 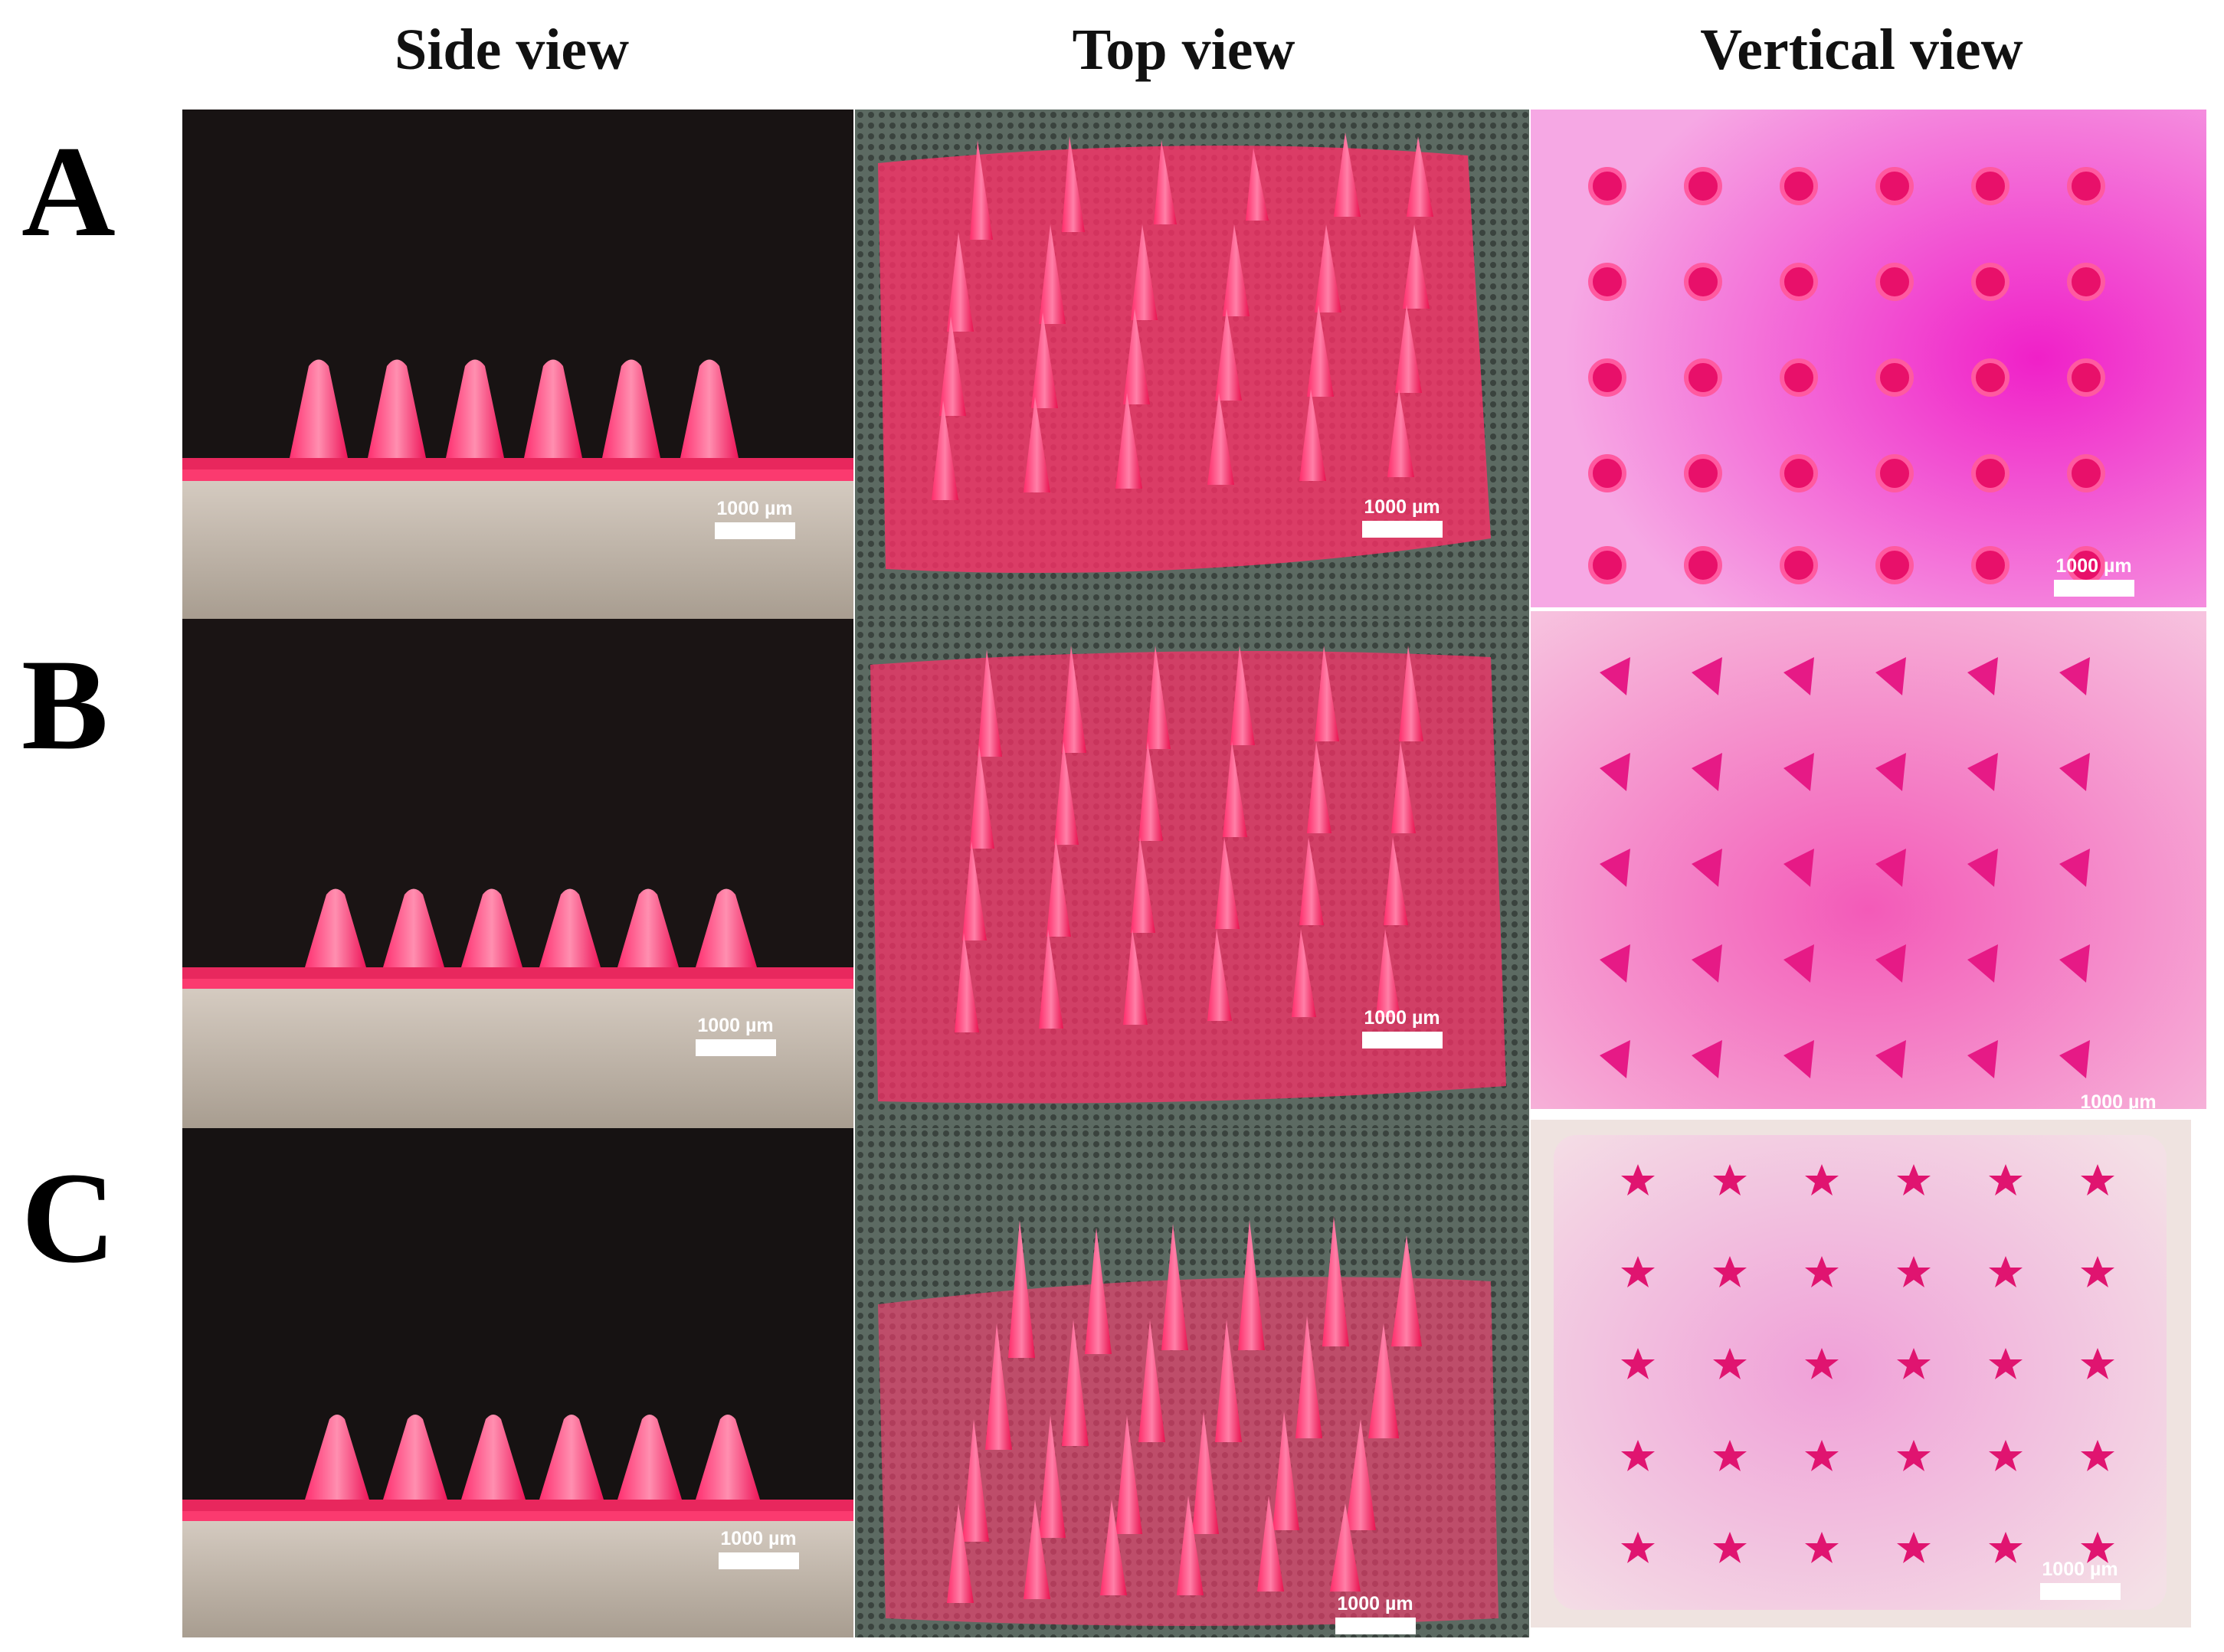 What do you see at coordinates (1192, 873) in the screenshot?
I see `photo-top-view-b` at bounding box center [1192, 873].